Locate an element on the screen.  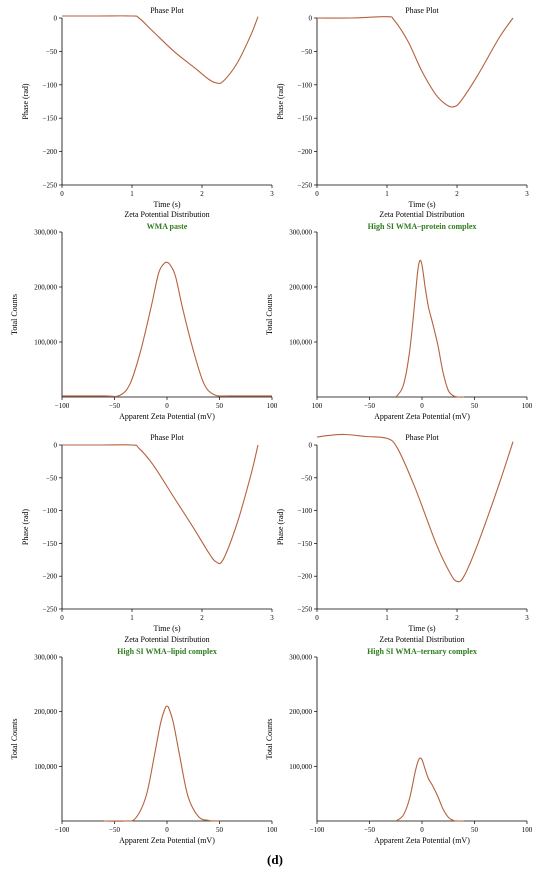
chart-subtitle: WMA paste is located at coordinates (167, 226).